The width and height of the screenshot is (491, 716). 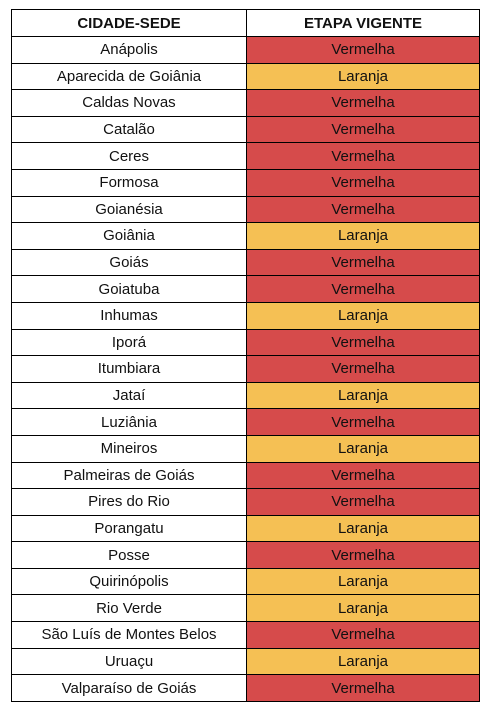 I want to click on table-row: Luziânia Vermelha, so click(x=245, y=422).